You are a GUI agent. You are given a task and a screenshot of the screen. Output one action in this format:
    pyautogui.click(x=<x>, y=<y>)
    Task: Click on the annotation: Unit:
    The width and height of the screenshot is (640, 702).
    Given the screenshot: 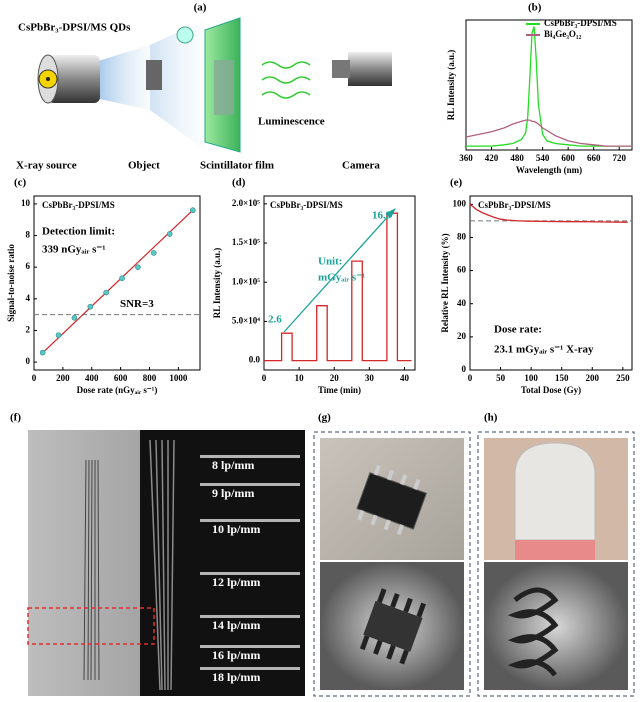 What is the action you would take?
    pyautogui.click(x=330, y=262)
    